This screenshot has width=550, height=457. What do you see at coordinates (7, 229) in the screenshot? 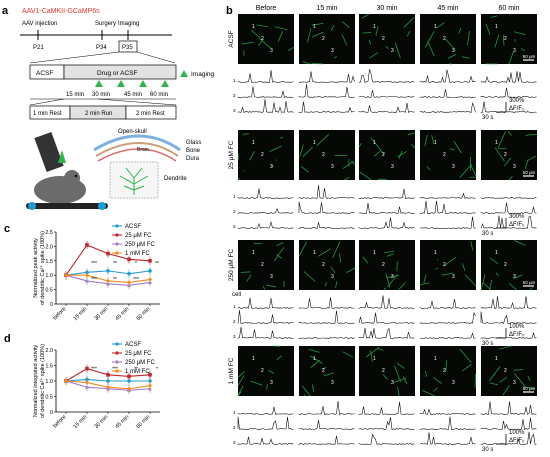
I see `panel-c-letter: c` at bounding box center [7, 229].